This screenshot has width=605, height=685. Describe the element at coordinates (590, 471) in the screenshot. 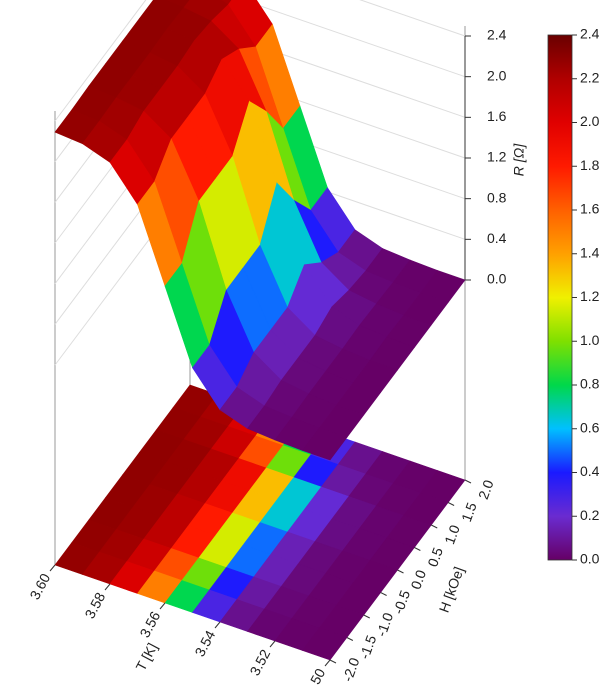

I see `colorbar-tick-label: 0.4` at that location.